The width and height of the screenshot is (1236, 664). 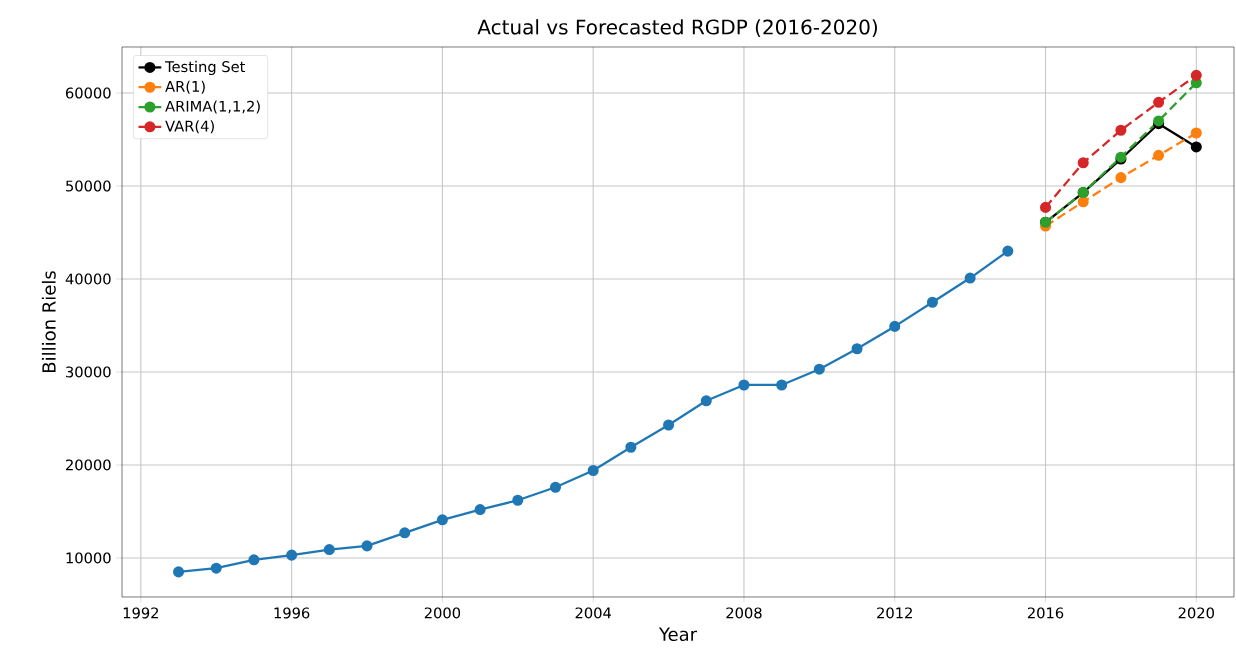 I want to click on x-tick-label: 1996, so click(x=292, y=613).